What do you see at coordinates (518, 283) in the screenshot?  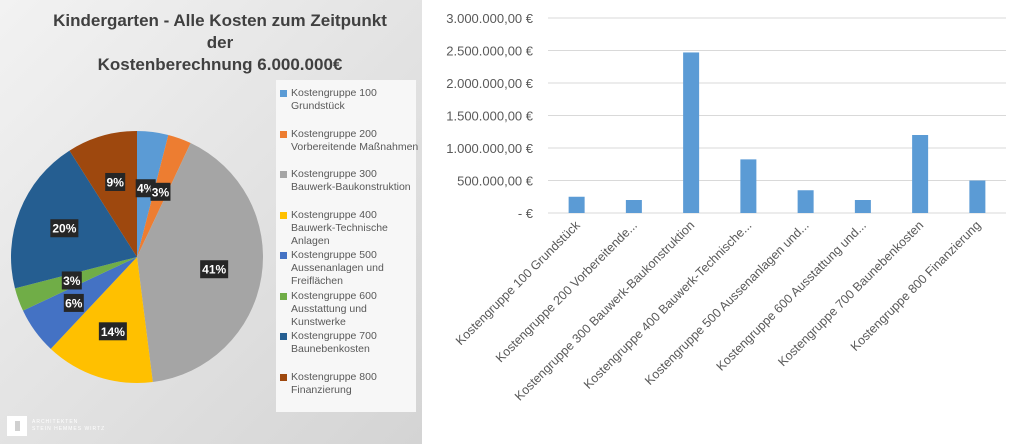 I see `x-tick-label: Kostengruppe 100 Grundstück` at bounding box center [518, 283].